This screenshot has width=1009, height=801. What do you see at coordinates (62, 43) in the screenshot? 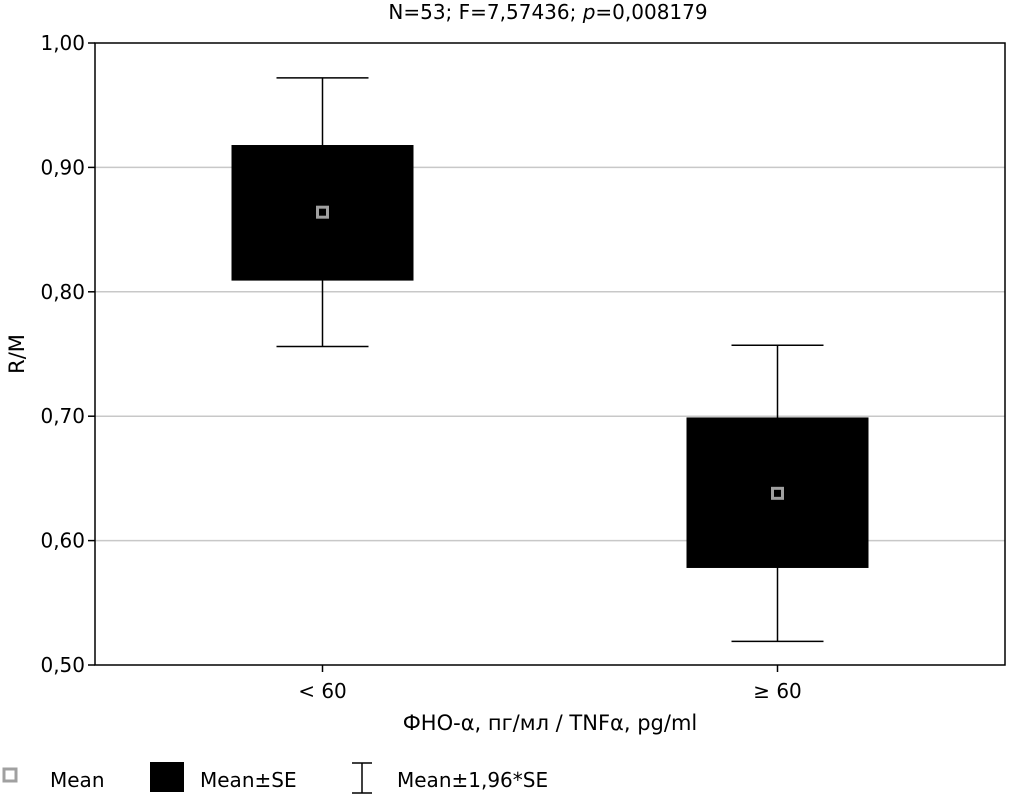
I see `y-tick-label: 1,00` at bounding box center [62, 43].